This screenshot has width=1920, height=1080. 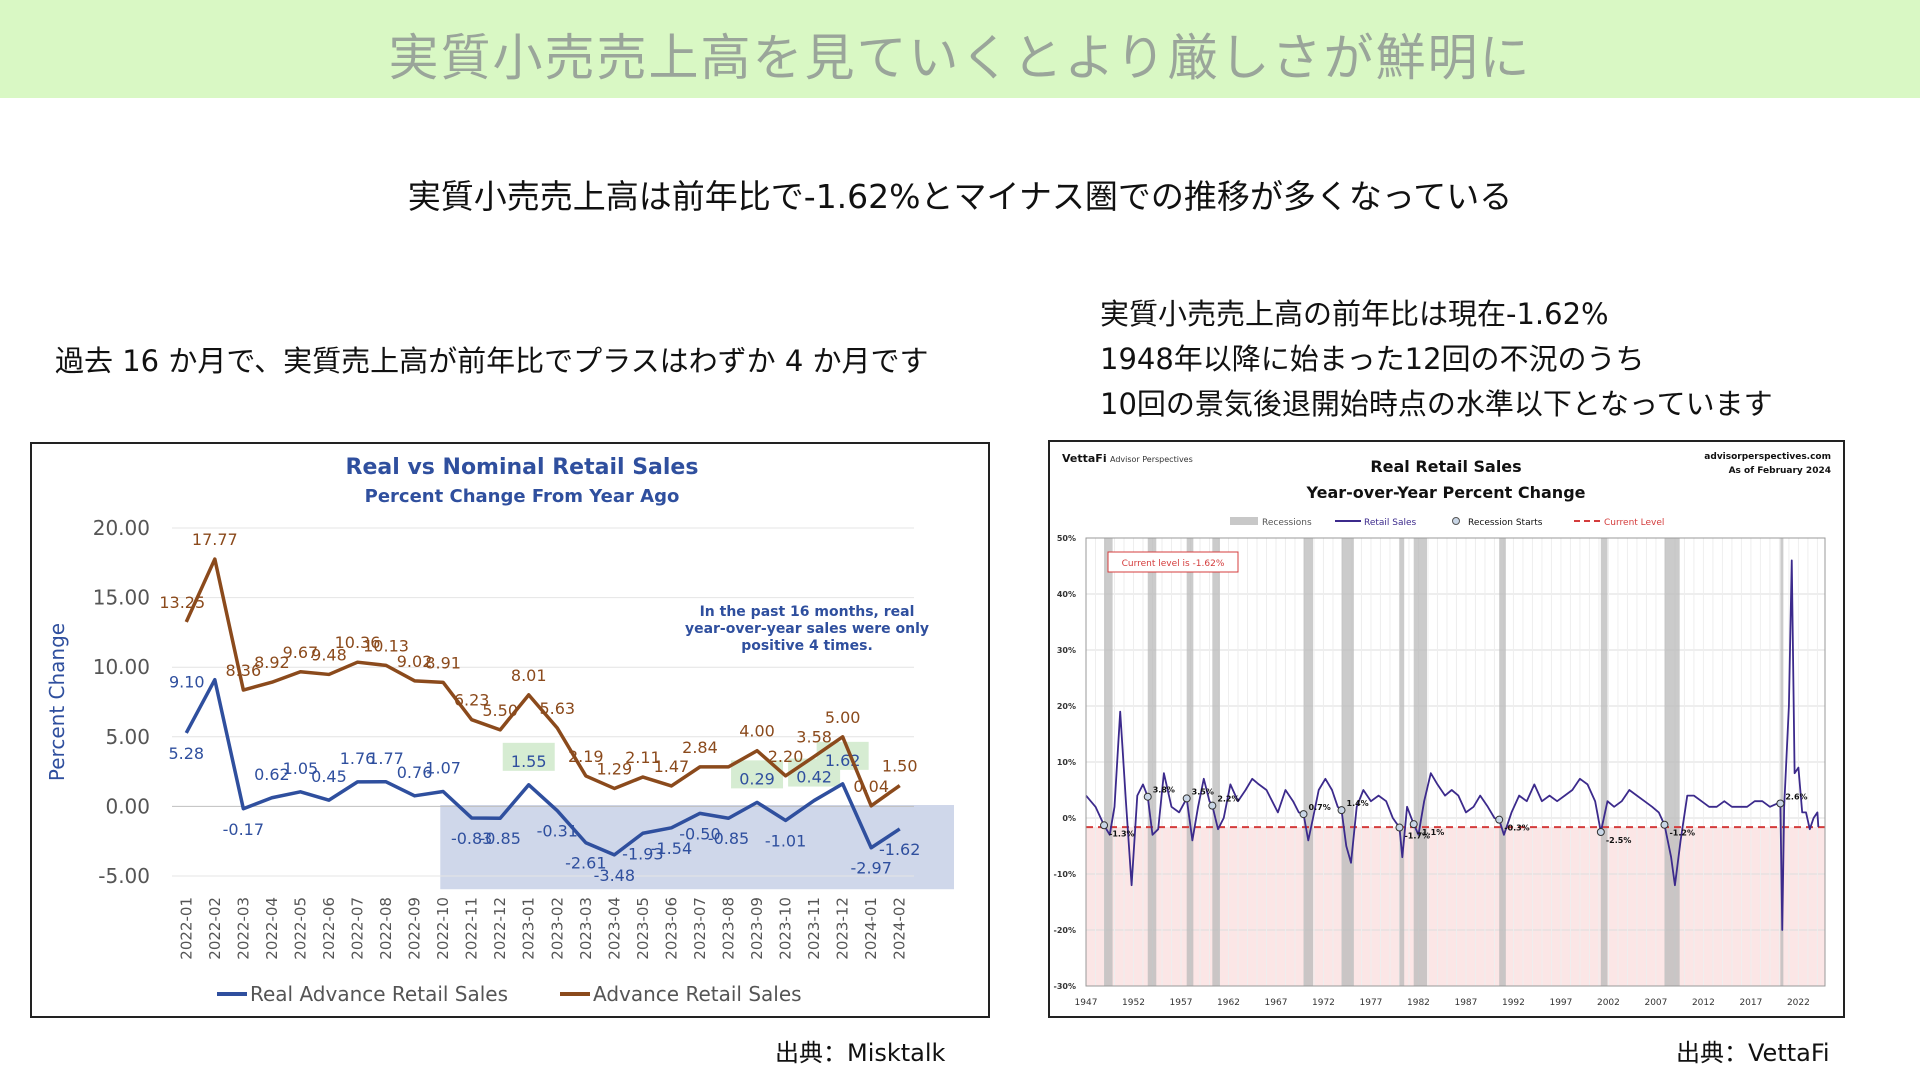 I want to click on data-label: 1.76, so click(x=358, y=758).